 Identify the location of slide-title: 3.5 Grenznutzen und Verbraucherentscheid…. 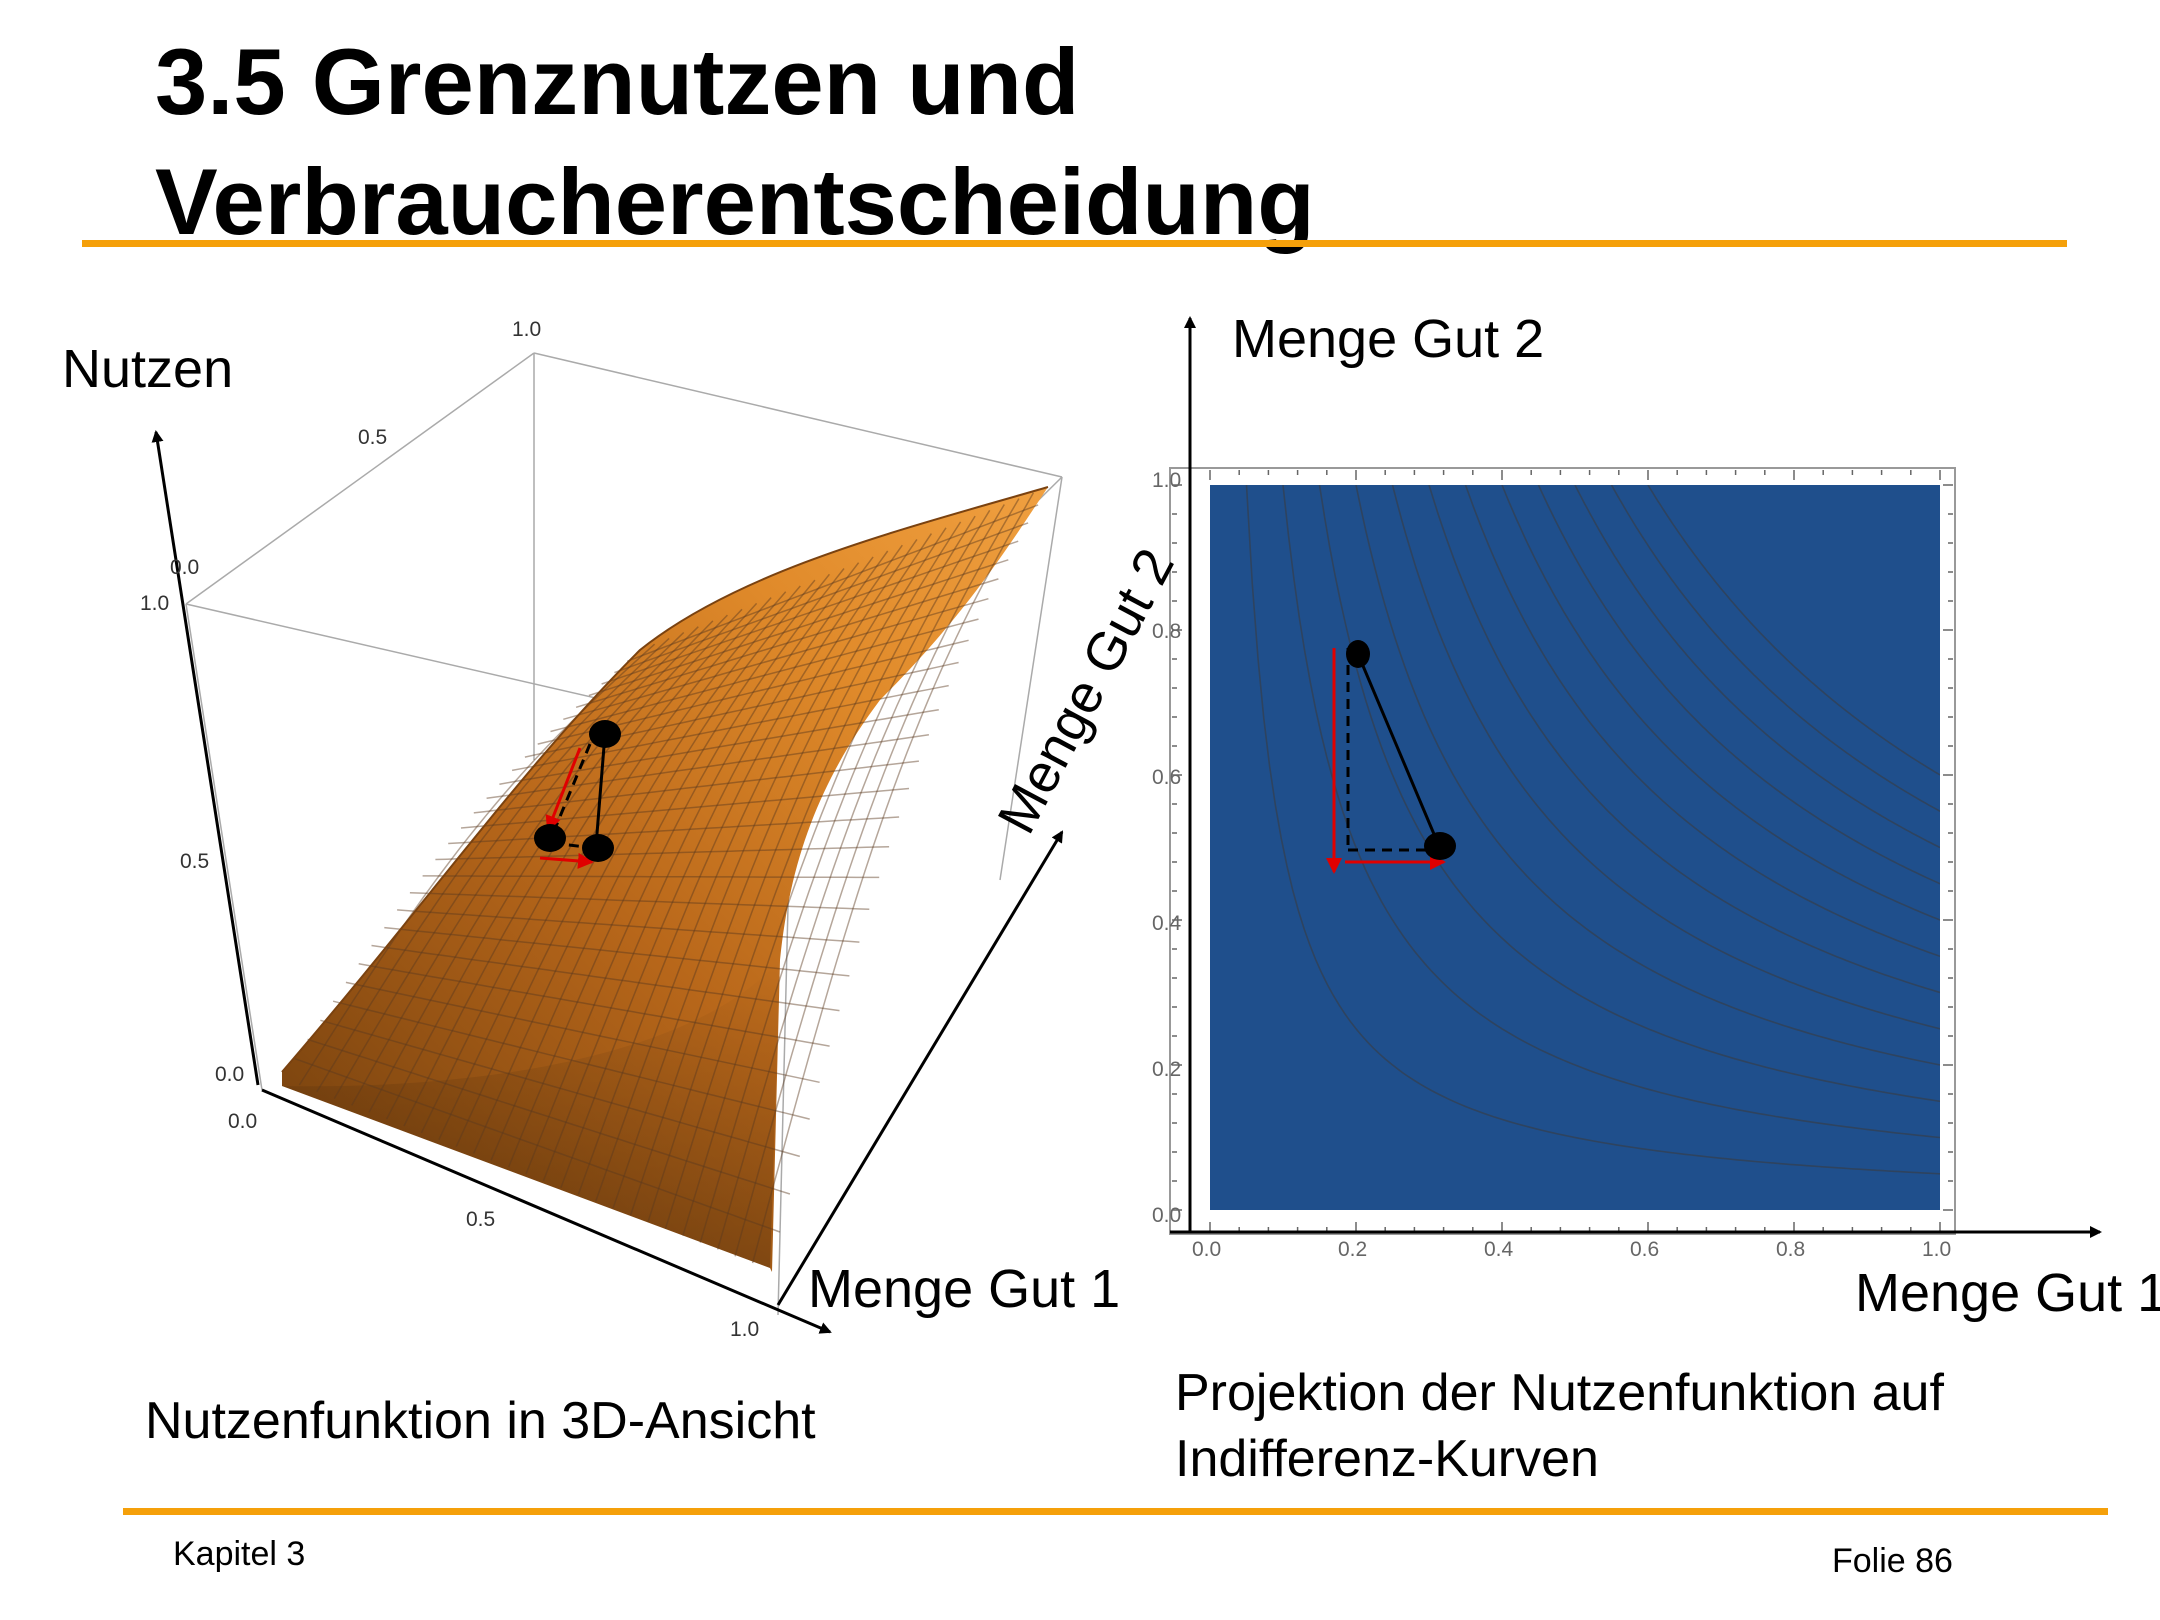
(735, 142).